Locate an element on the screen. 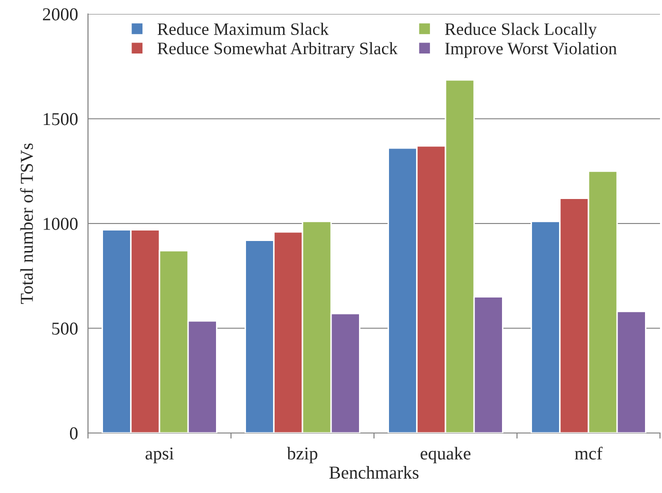 The image size is (662, 493). x-tick-label: bzip is located at coordinates (302, 455).